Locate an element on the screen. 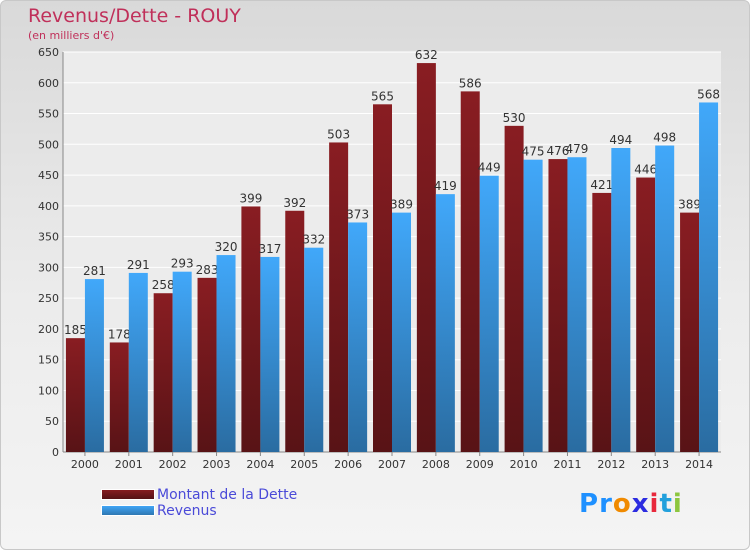 The height and width of the screenshot is (551, 750). data-label-dette: 446 is located at coordinates (645, 170).